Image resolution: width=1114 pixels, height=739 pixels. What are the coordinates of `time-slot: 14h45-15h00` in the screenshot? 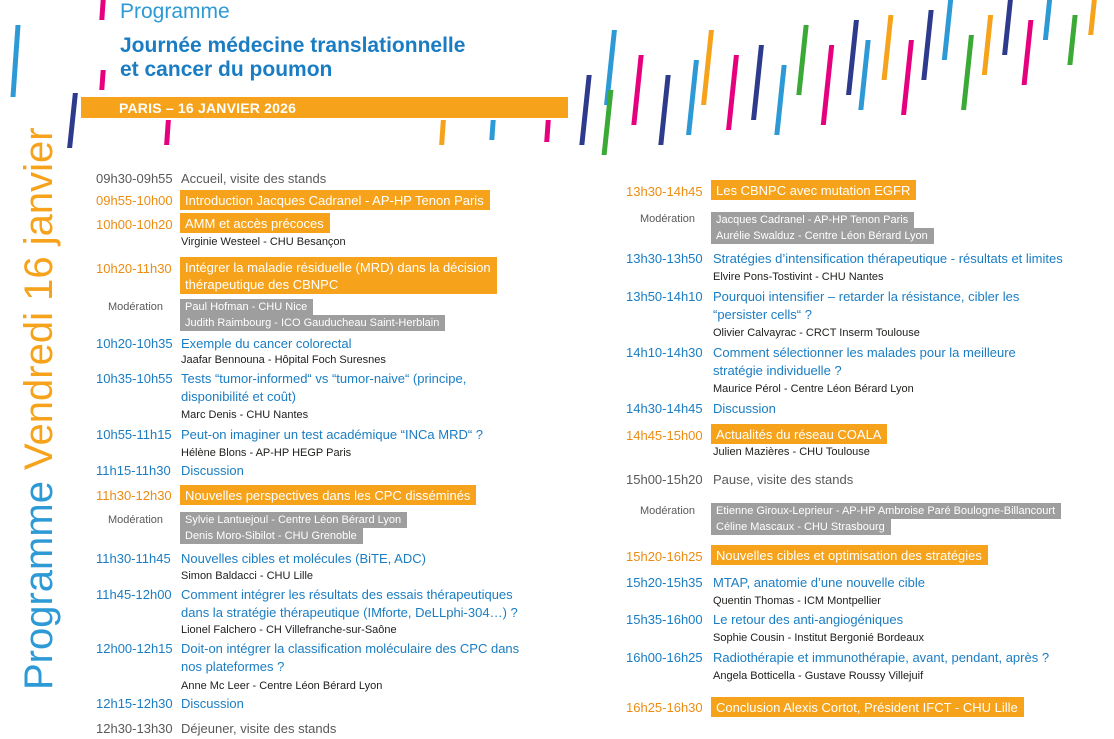 It's located at (664, 435).